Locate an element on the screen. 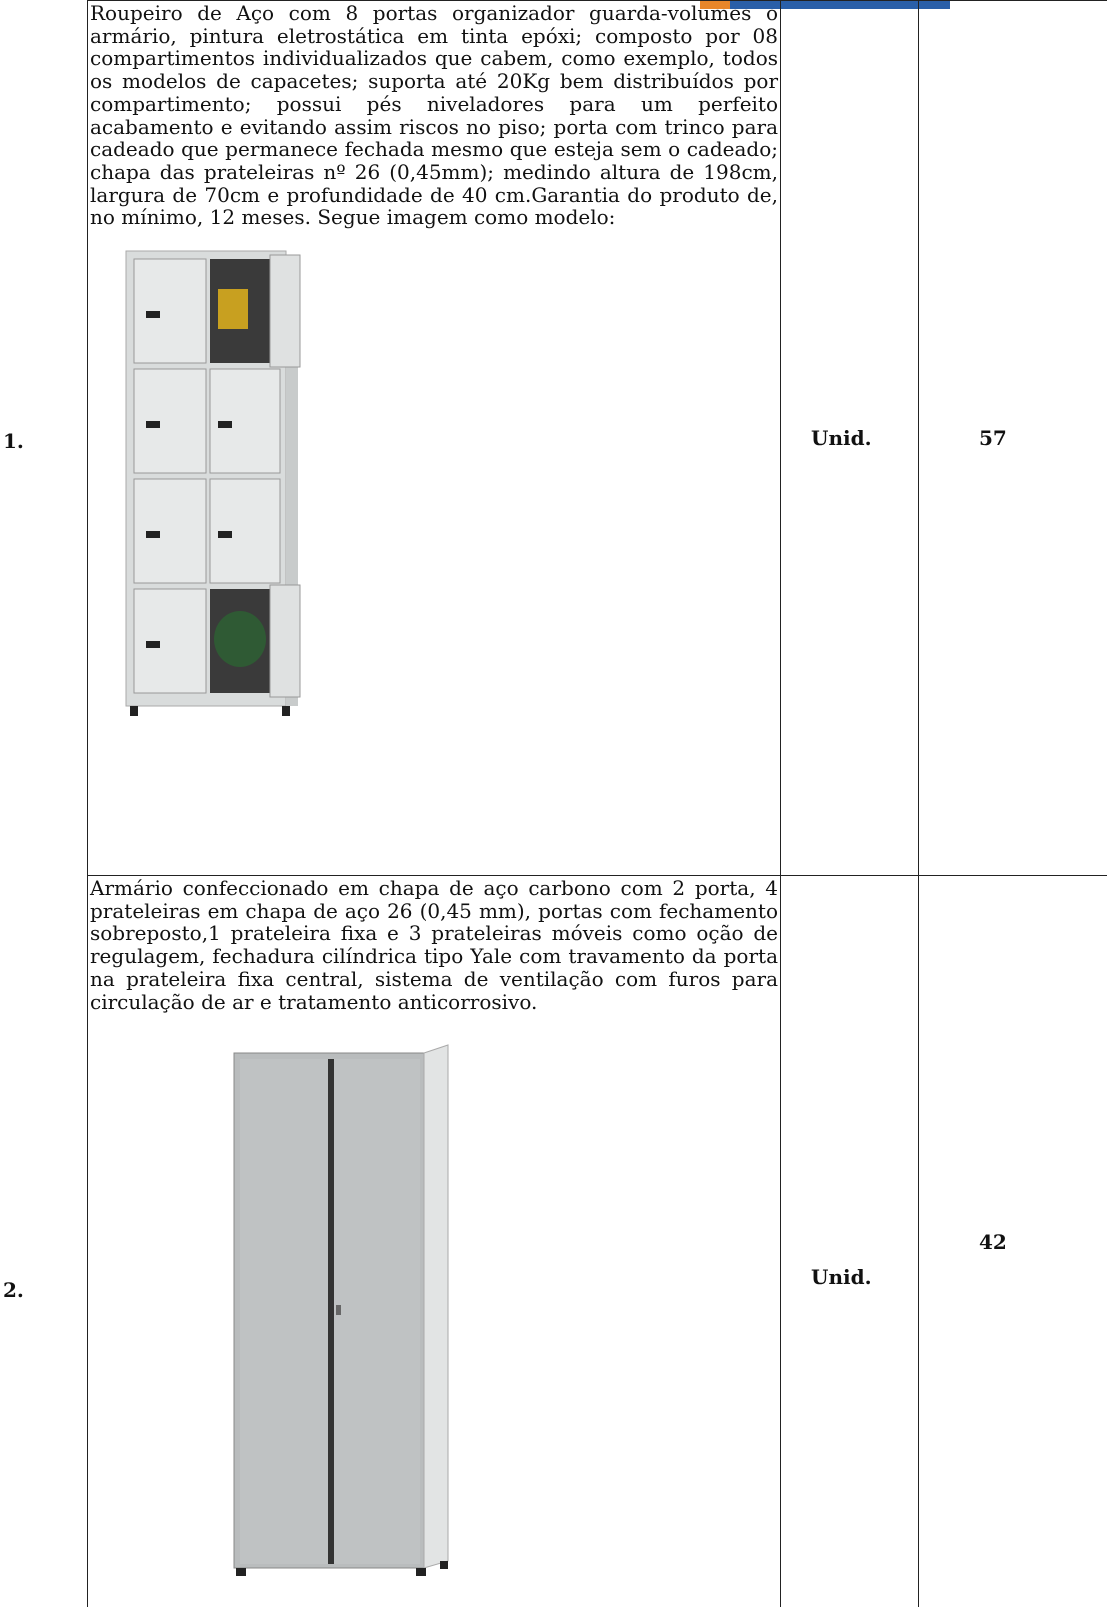 This screenshot has width=1107, height=1607. quantity: 57 is located at coordinates (1012, 438).